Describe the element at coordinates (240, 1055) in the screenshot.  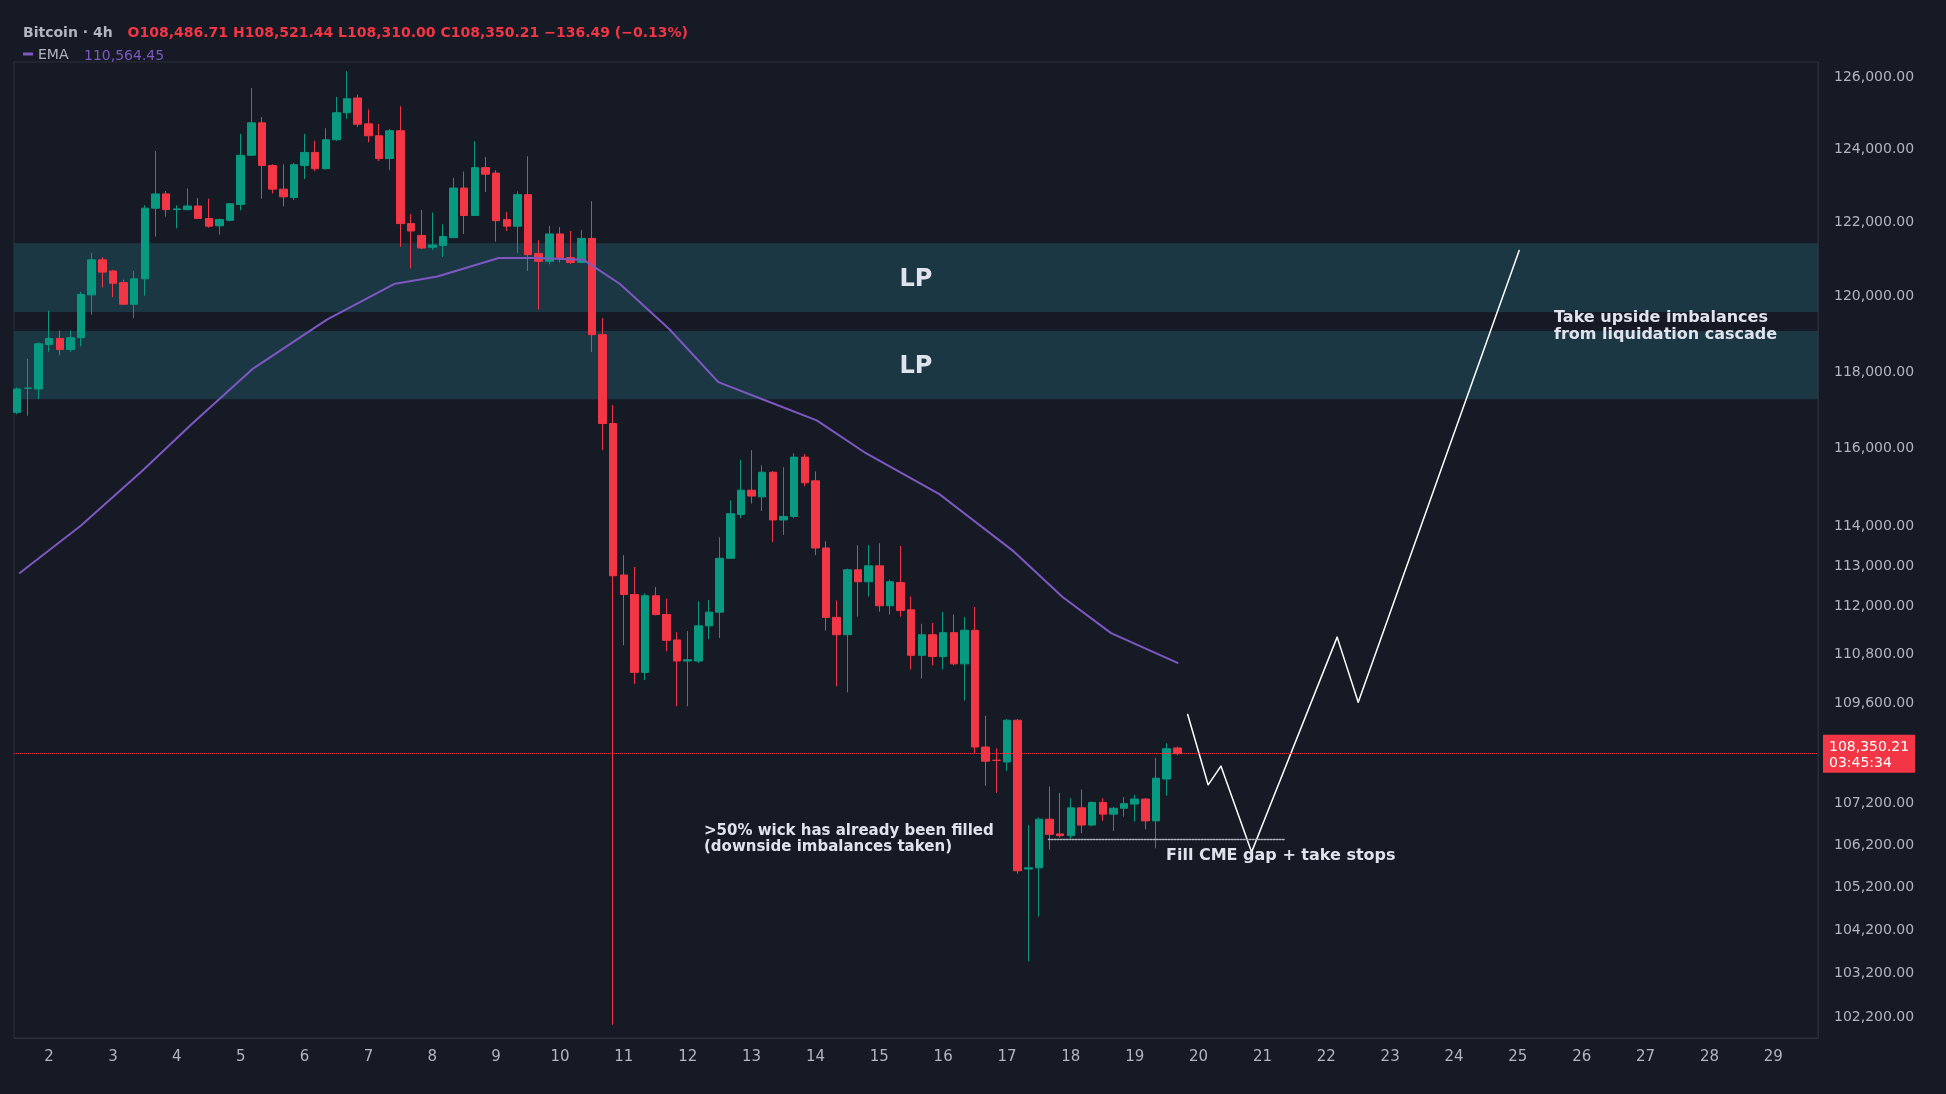
I see `x-tick-label: 5` at that location.